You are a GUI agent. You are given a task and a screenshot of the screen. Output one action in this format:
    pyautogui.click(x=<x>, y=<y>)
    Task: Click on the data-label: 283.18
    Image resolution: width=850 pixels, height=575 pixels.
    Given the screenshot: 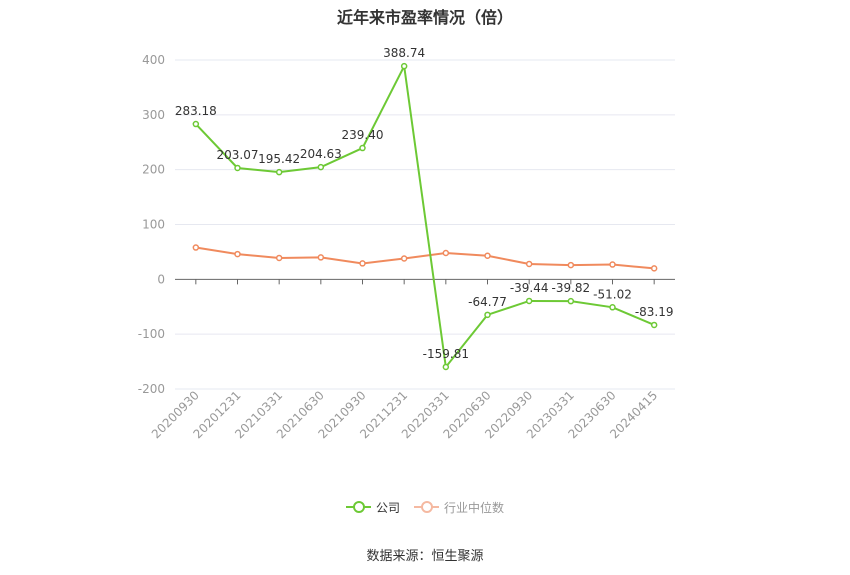 What is the action you would take?
    pyautogui.click(x=196, y=111)
    